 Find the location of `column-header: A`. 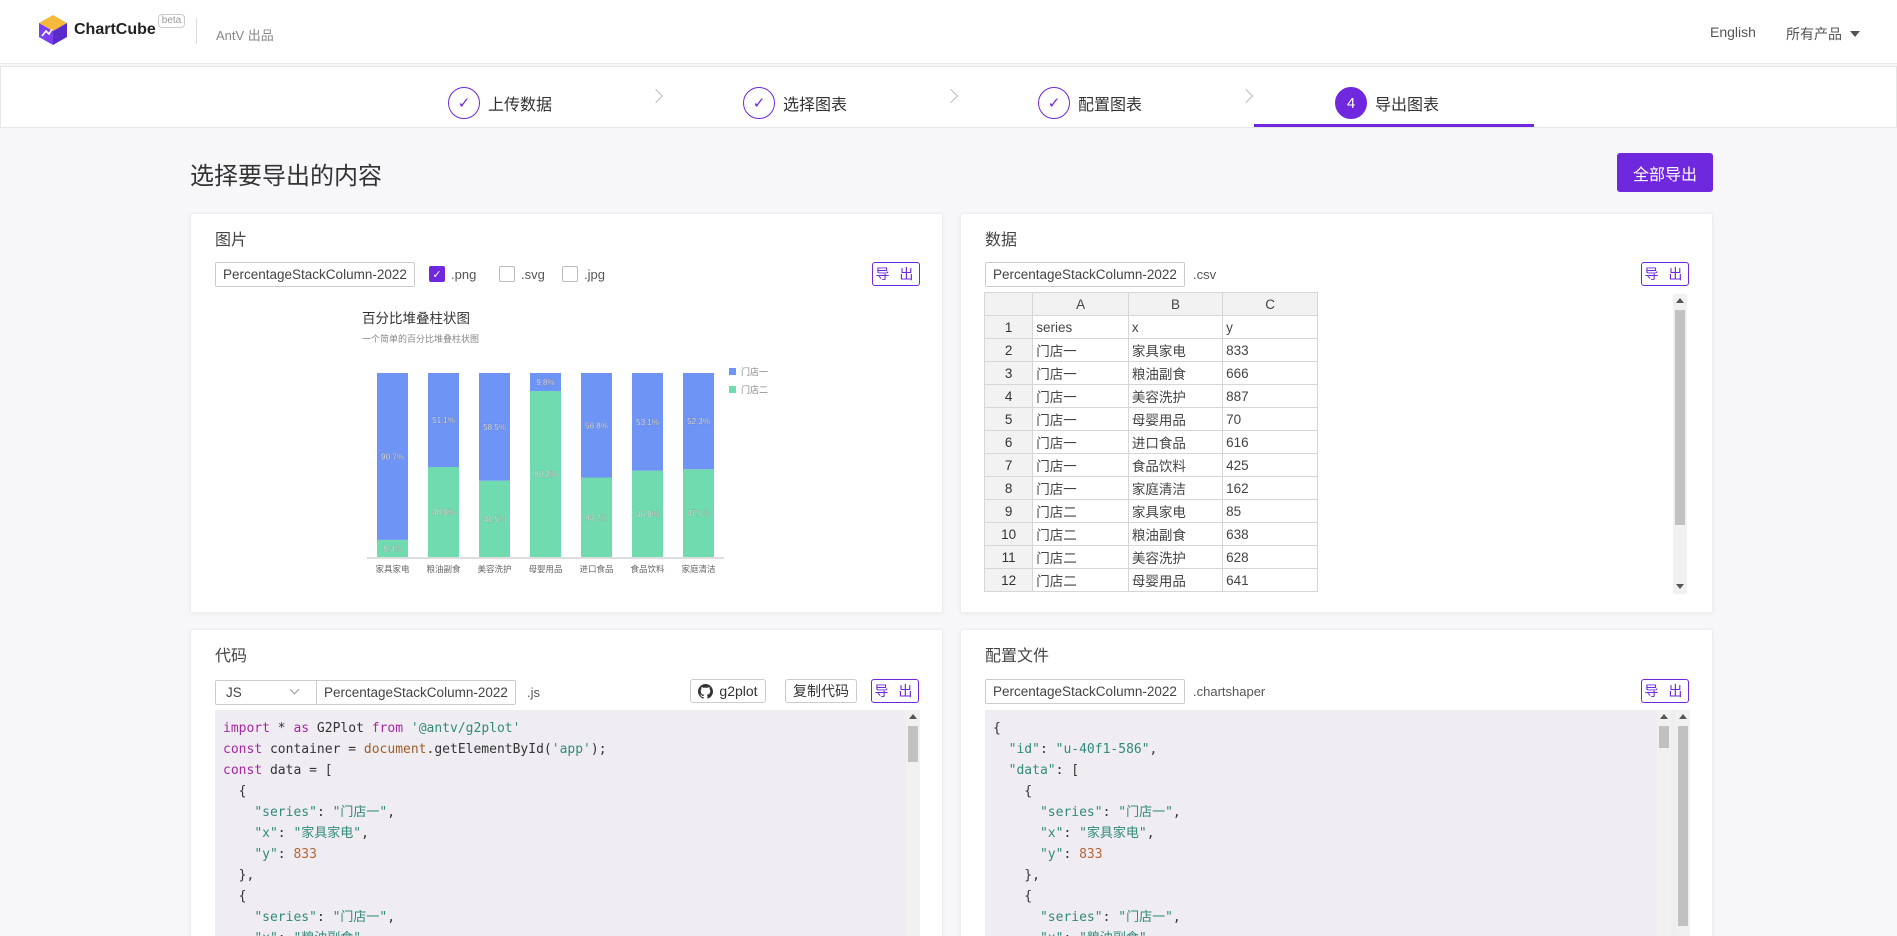

column-header: A is located at coordinates (1080, 304).